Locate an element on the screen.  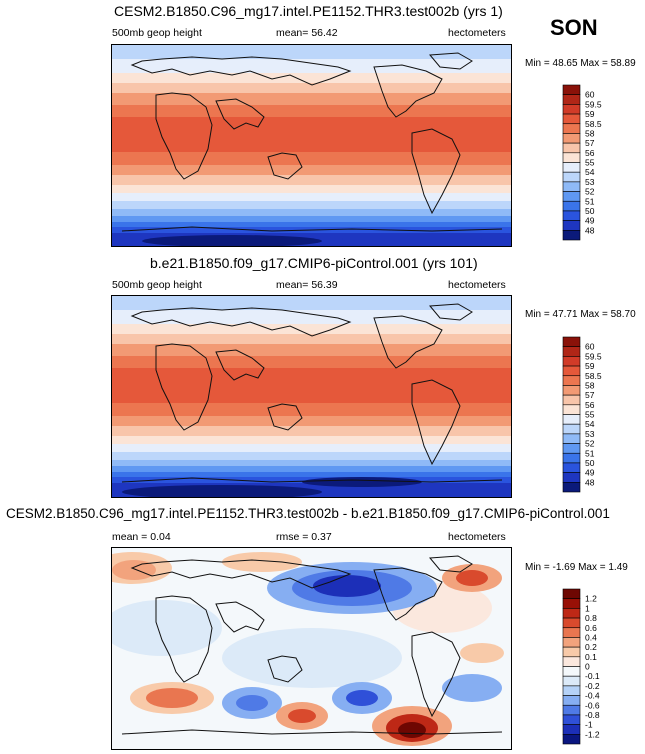
season-label: SON is located at coordinates (574, 27).